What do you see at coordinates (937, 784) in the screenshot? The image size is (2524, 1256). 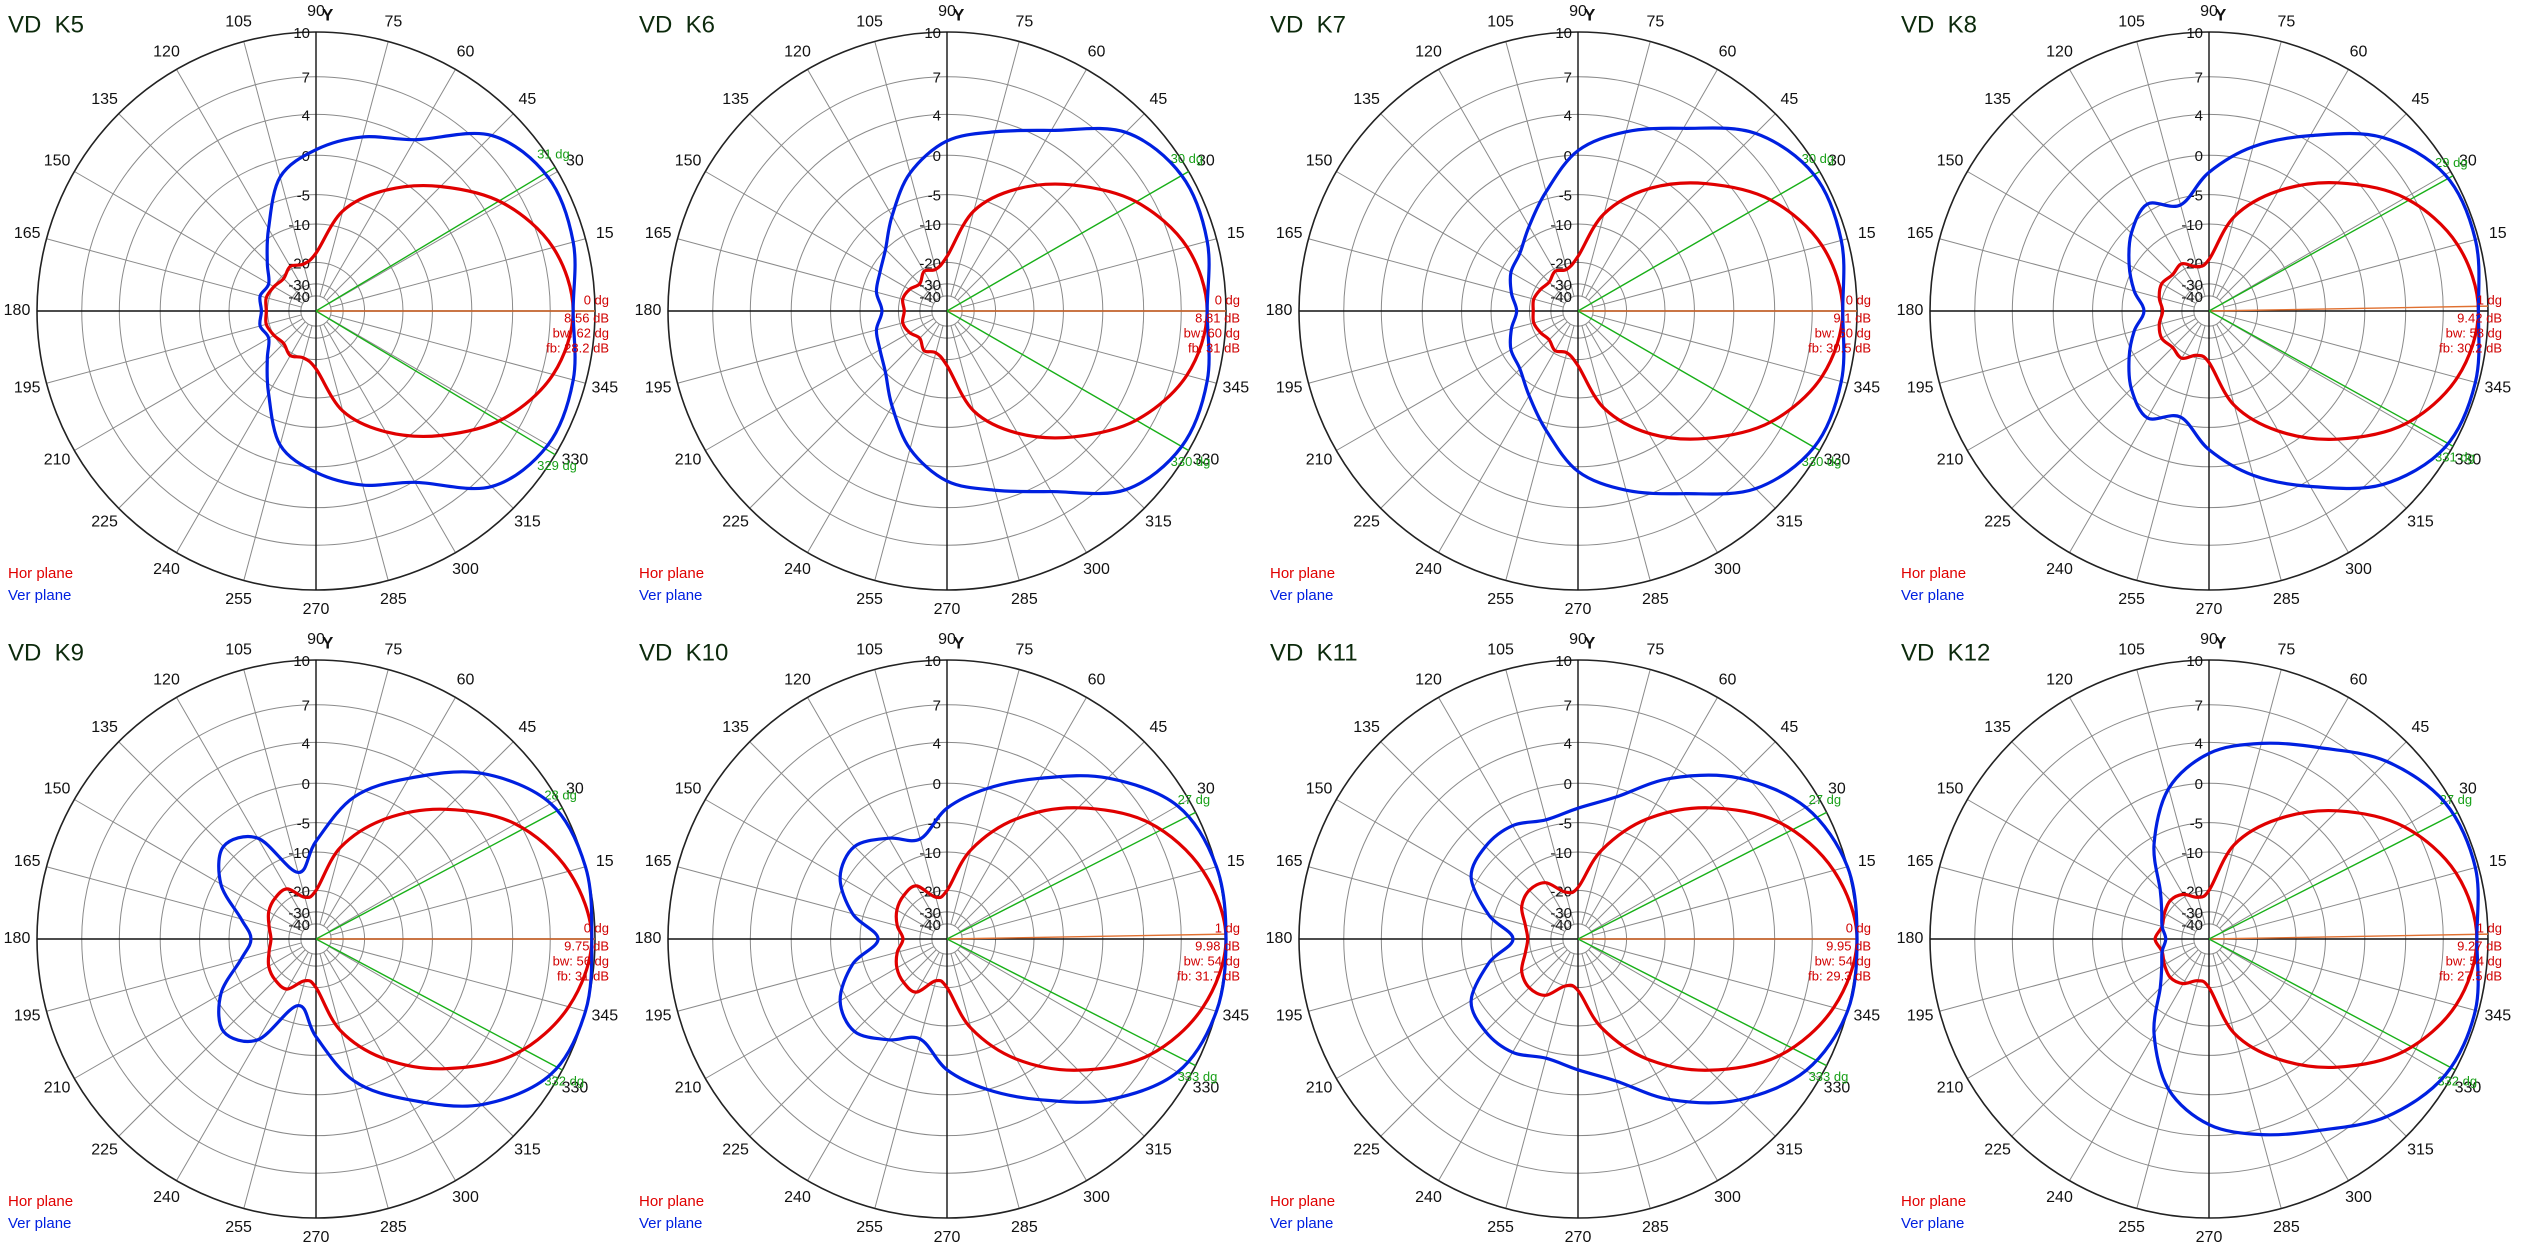 I see `radial-tick-label: 0` at bounding box center [937, 784].